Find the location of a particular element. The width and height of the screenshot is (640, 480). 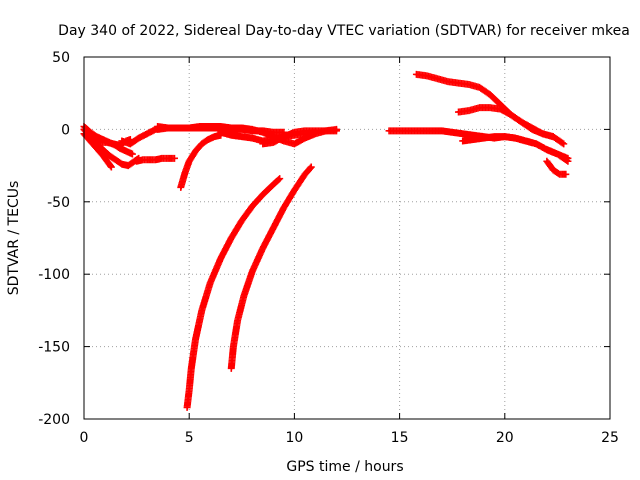

x-tick-label: 0 is located at coordinates (84, 438).